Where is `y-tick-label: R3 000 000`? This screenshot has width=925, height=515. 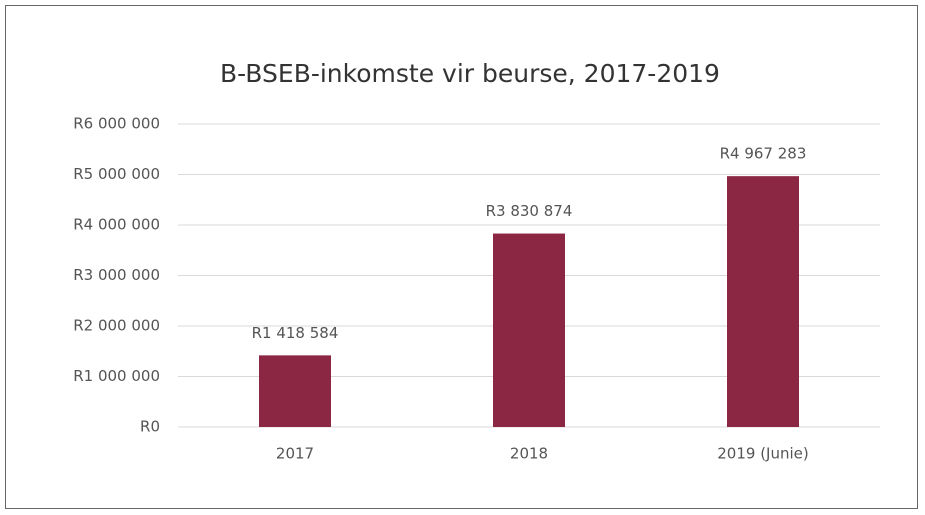 y-tick-label: R3 000 000 is located at coordinates (116, 275).